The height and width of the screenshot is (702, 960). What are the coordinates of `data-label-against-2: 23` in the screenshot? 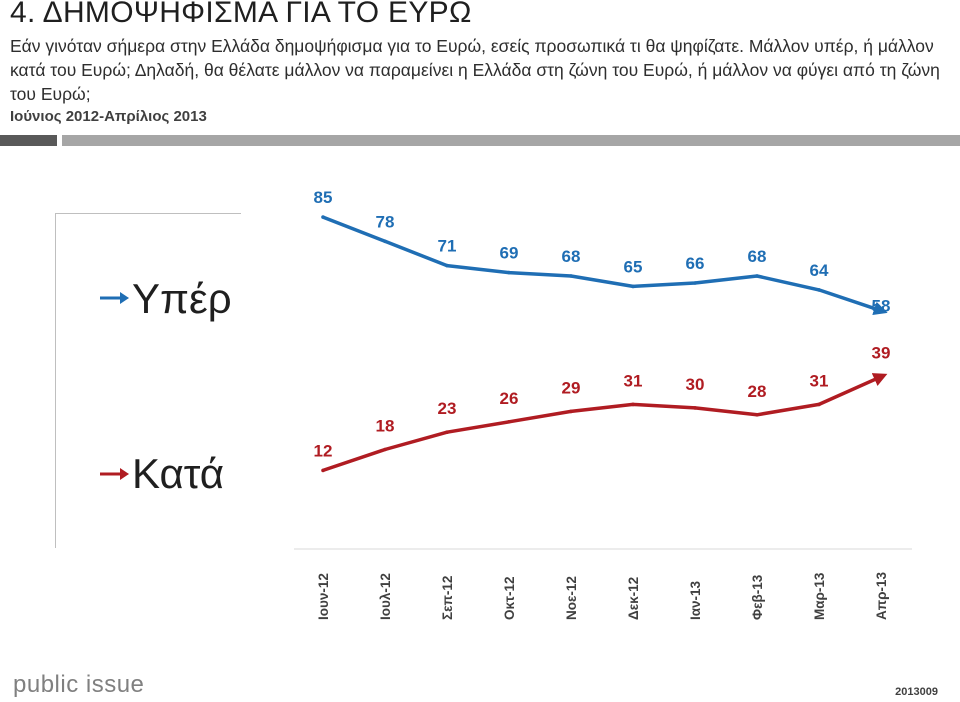 It's located at (447, 408).